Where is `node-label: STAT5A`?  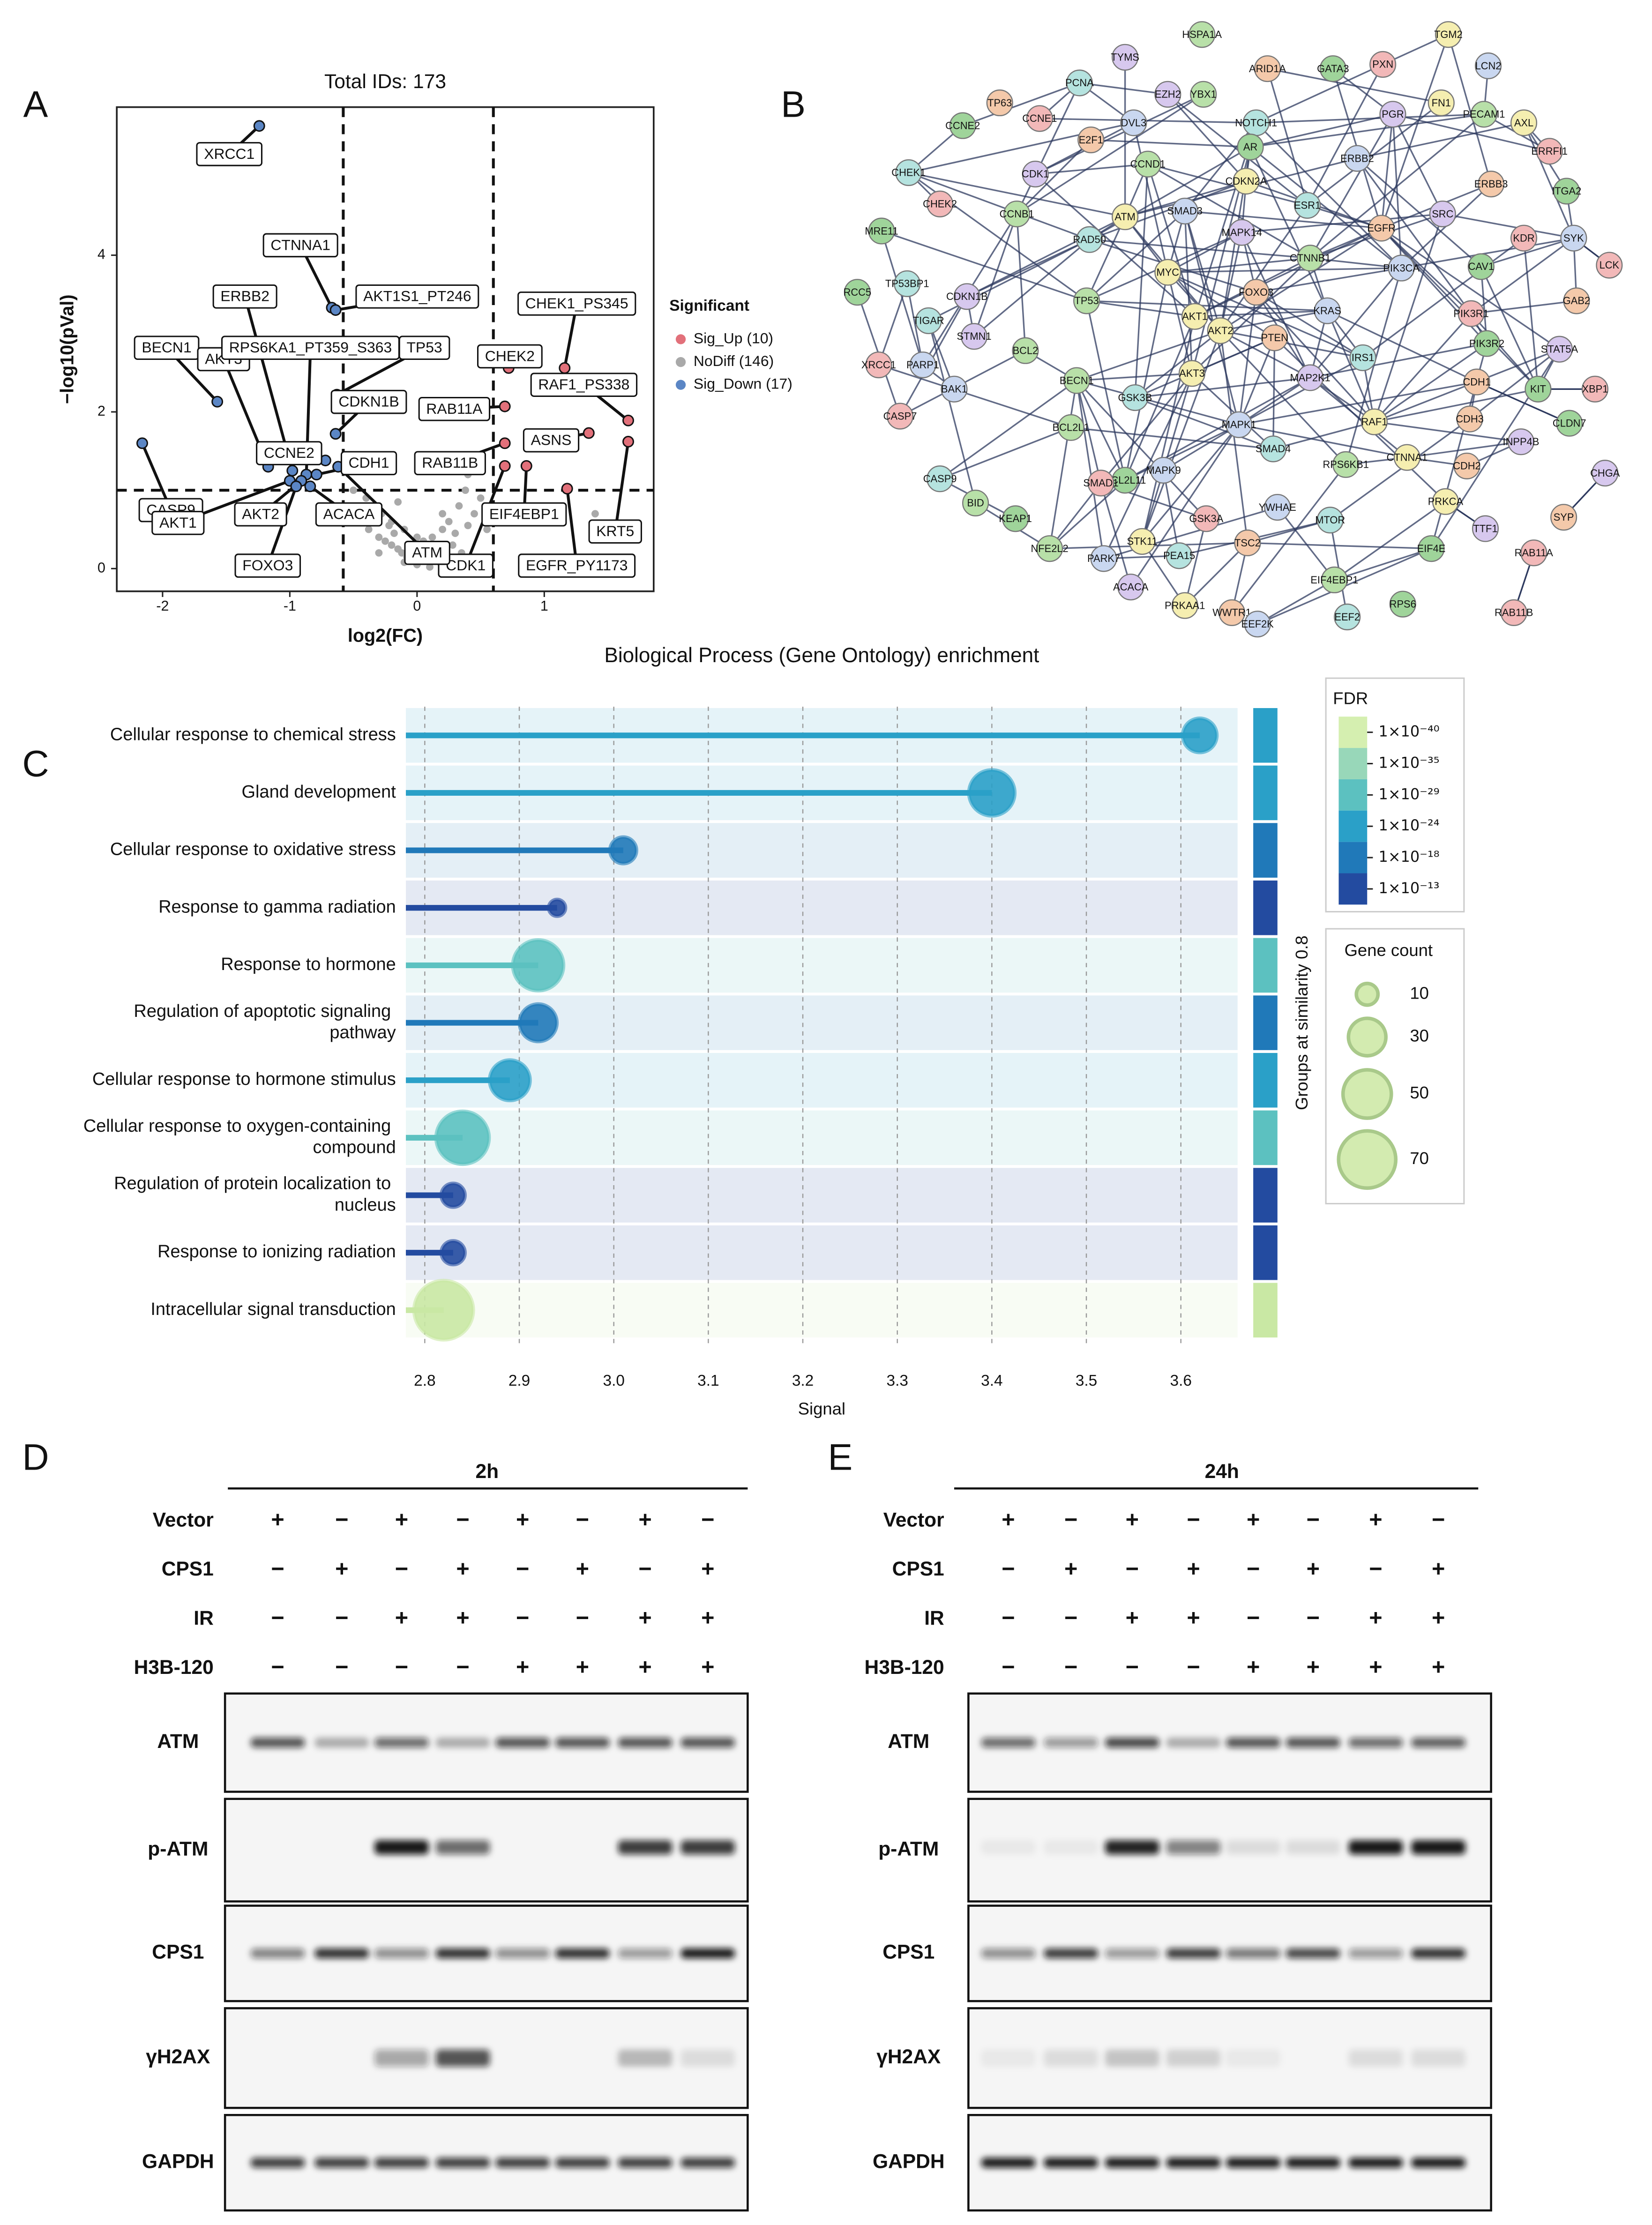 node-label: STAT5A is located at coordinates (1560, 349).